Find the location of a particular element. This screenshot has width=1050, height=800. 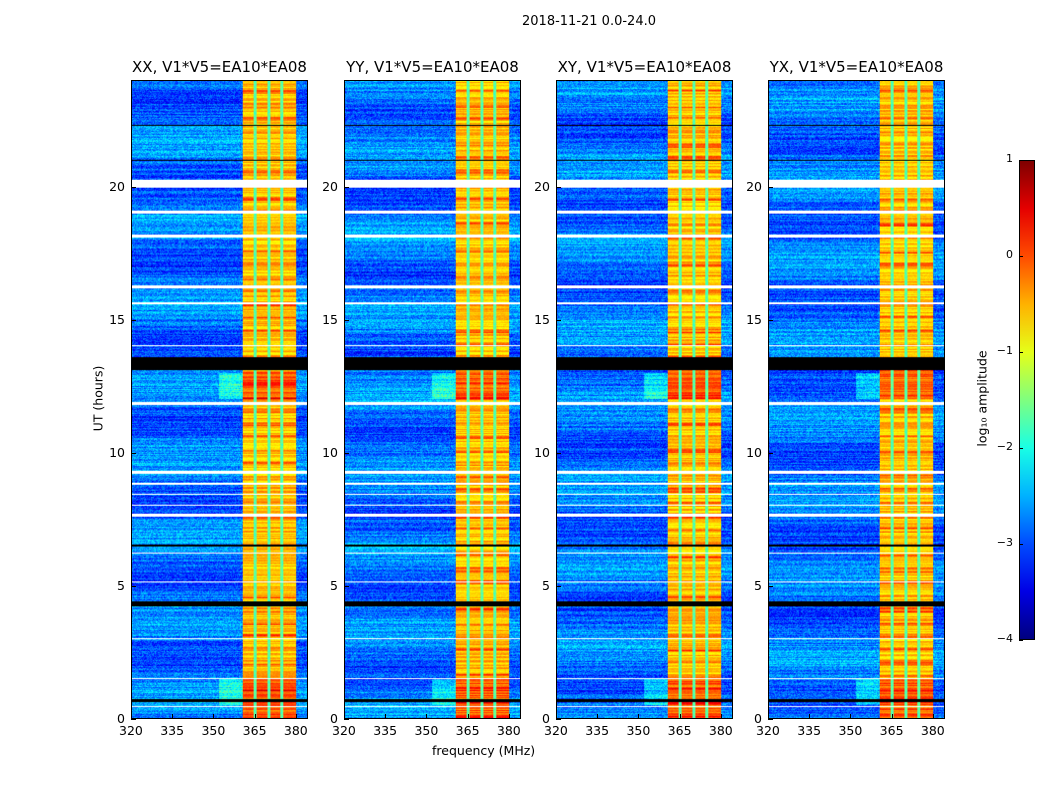

figure-title: 2018-11-21 0.0-24.0 is located at coordinates (589, 21).